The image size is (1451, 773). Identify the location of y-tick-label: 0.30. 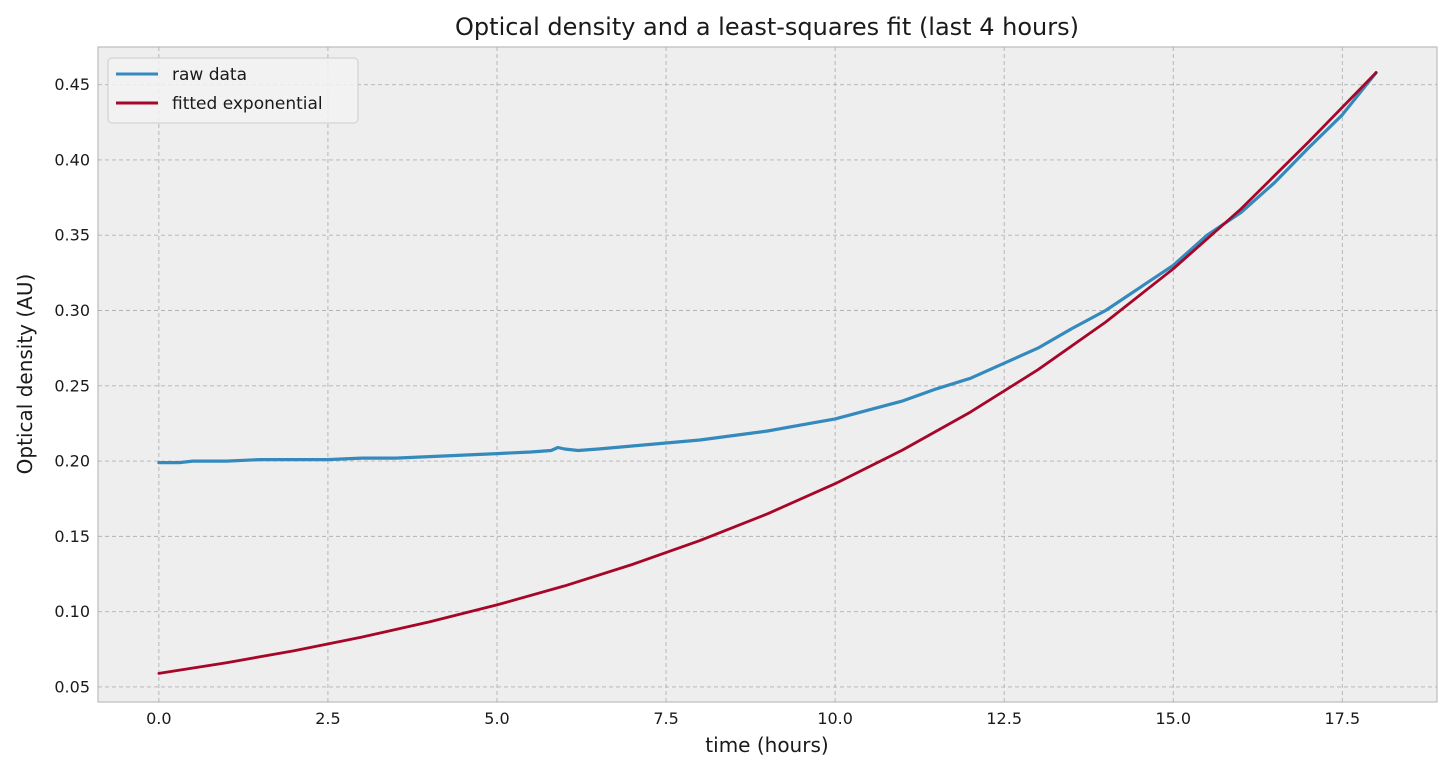
(72, 310).